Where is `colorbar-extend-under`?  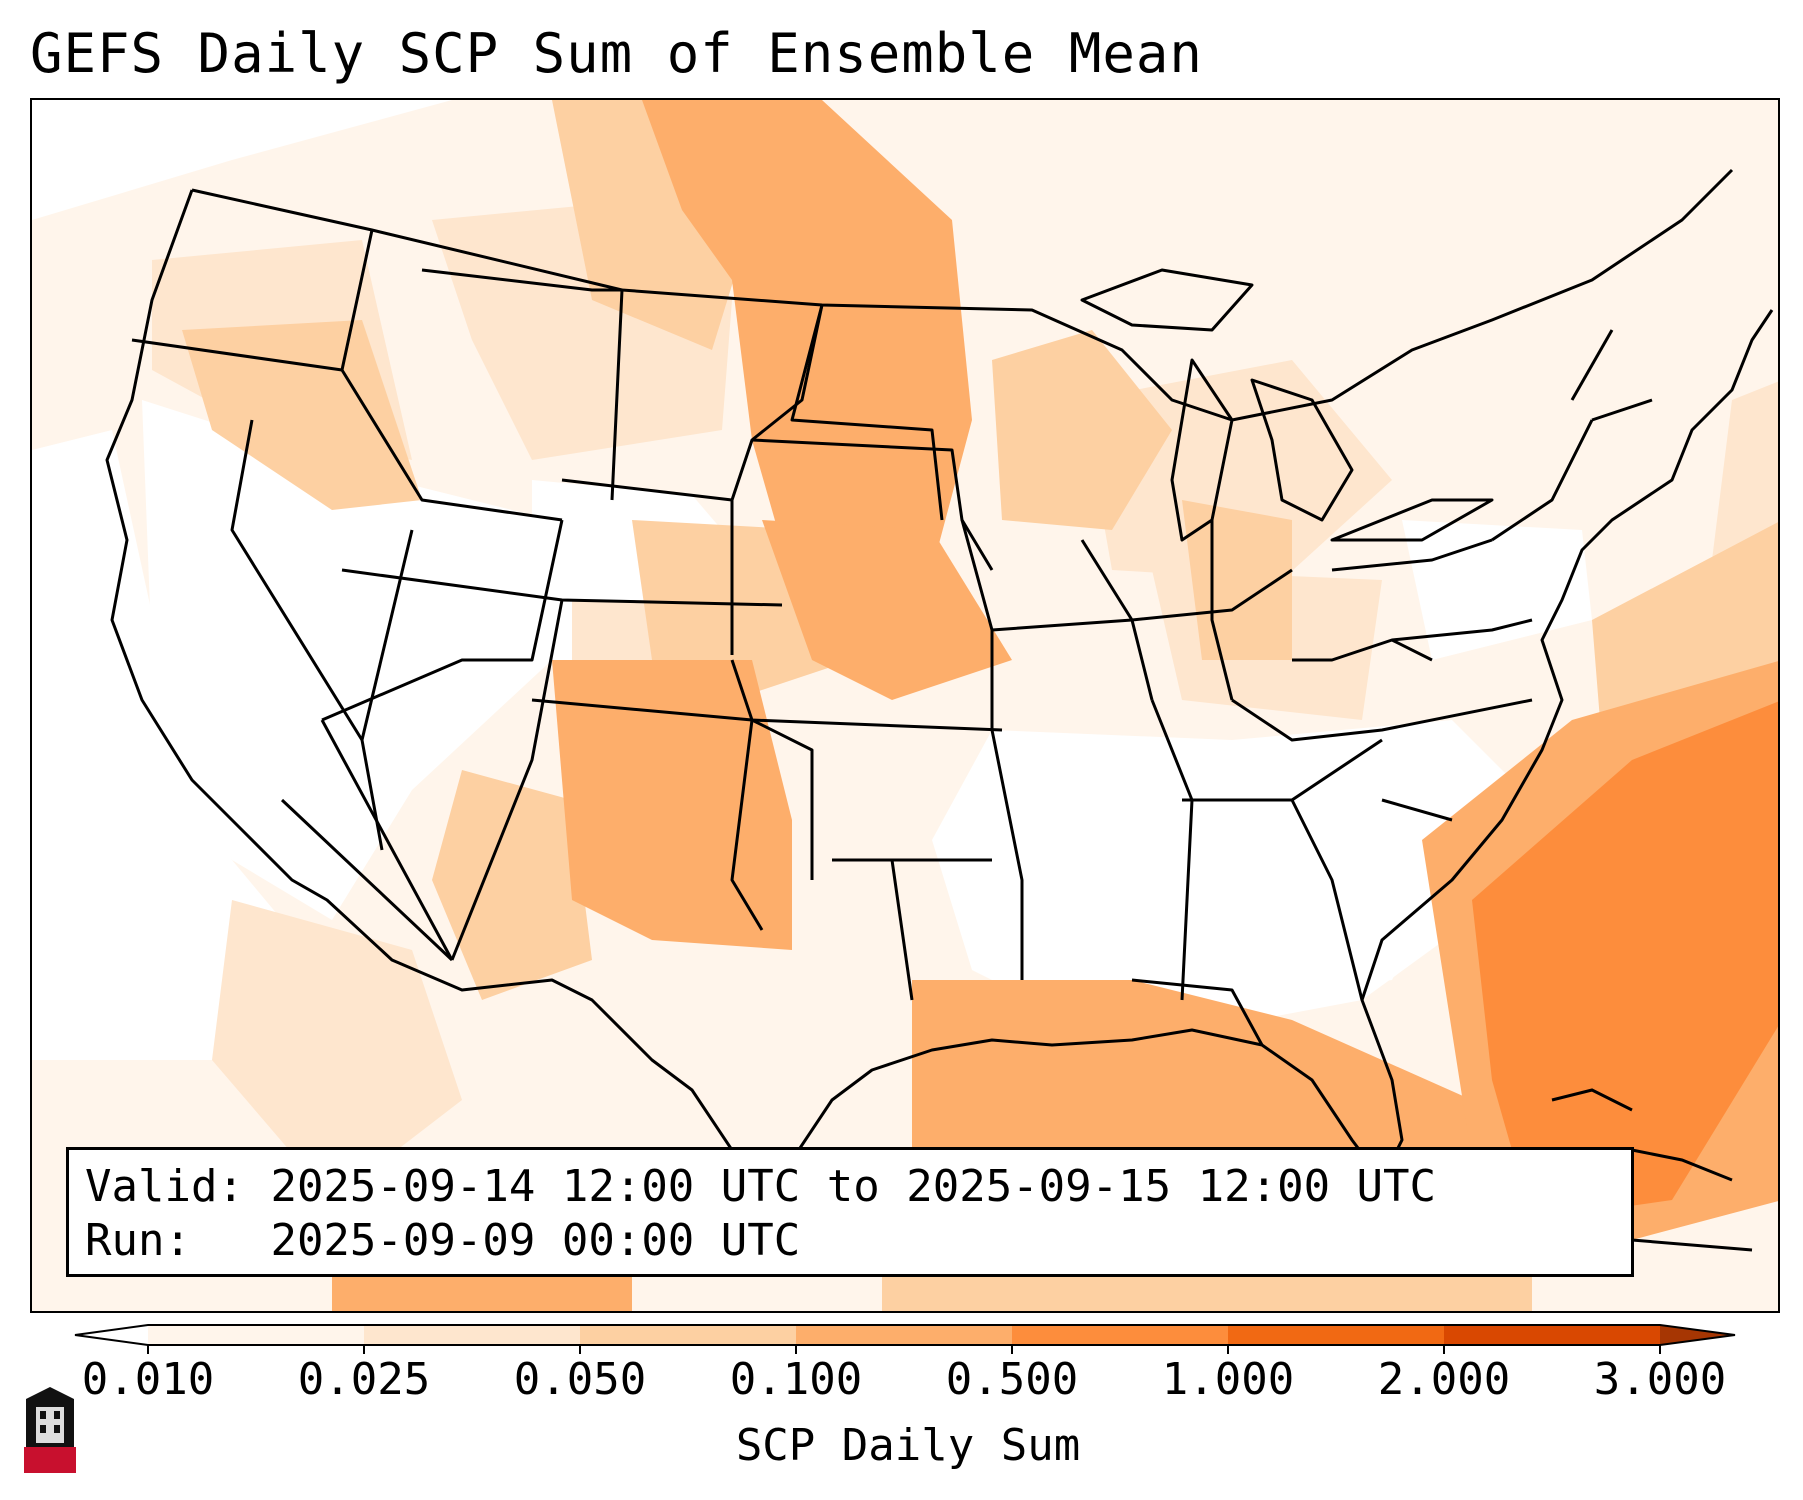 colorbar-extend-under is located at coordinates (111, 1335).